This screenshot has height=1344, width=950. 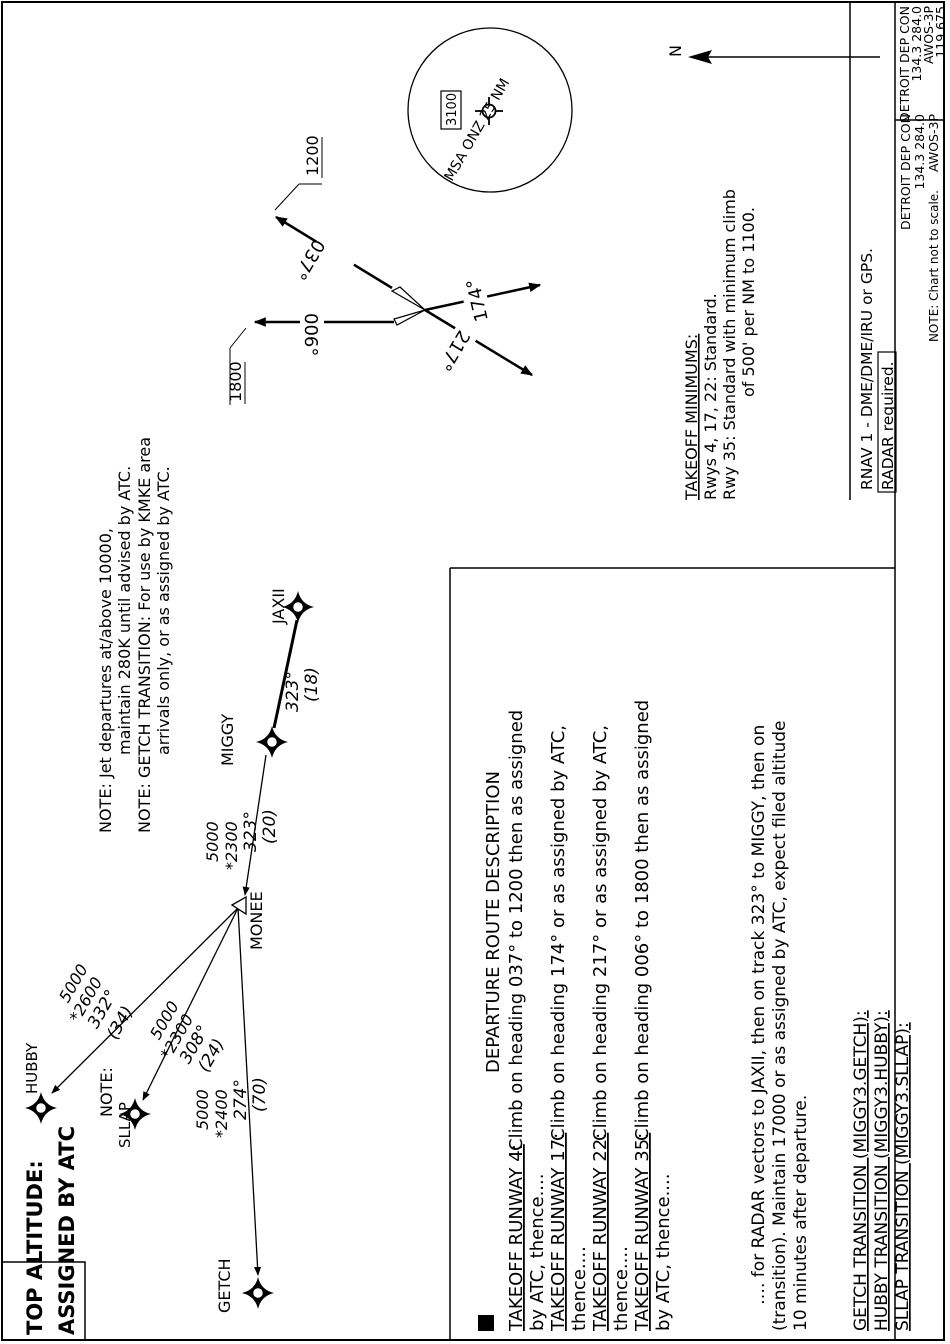 I want to click on takeoff-minimums-title: TAKEOFF MINIMUMS:, so click(x=691, y=417).